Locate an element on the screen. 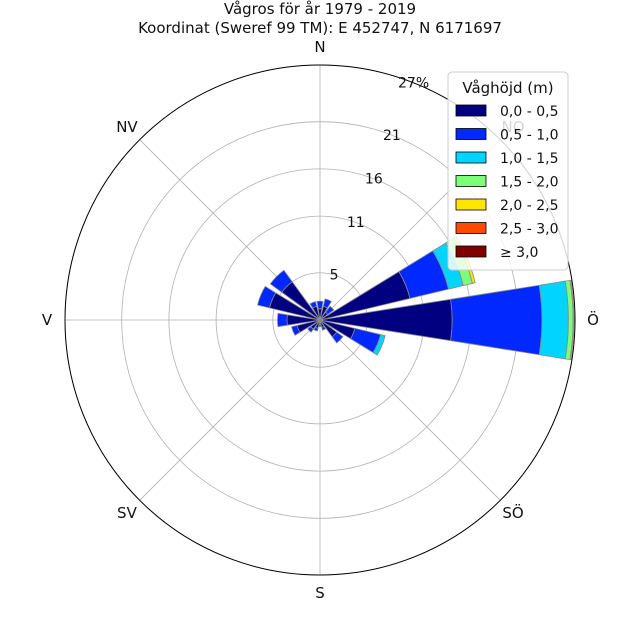 This screenshot has height=640, width=640. radial-tick-2: 16 is located at coordinates (374, 179).